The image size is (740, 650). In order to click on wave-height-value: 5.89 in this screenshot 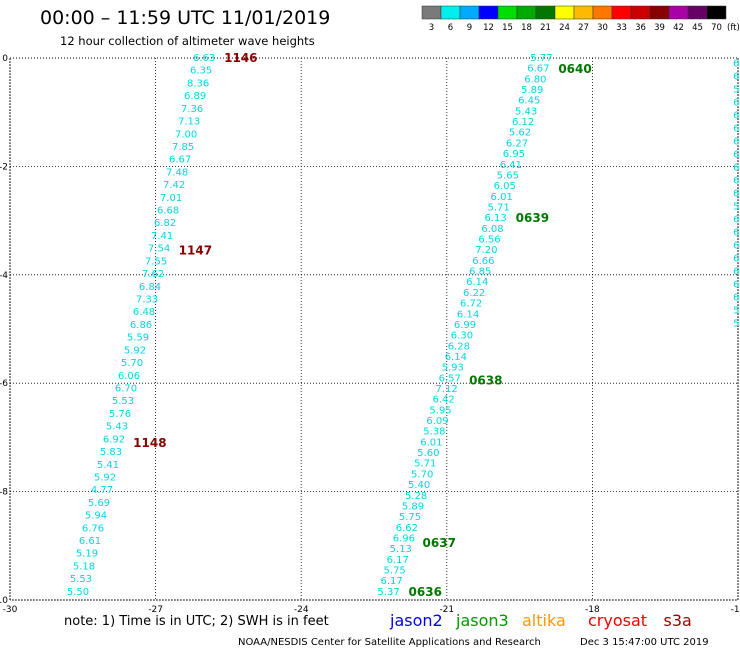, I will do `click(532, 90)`.